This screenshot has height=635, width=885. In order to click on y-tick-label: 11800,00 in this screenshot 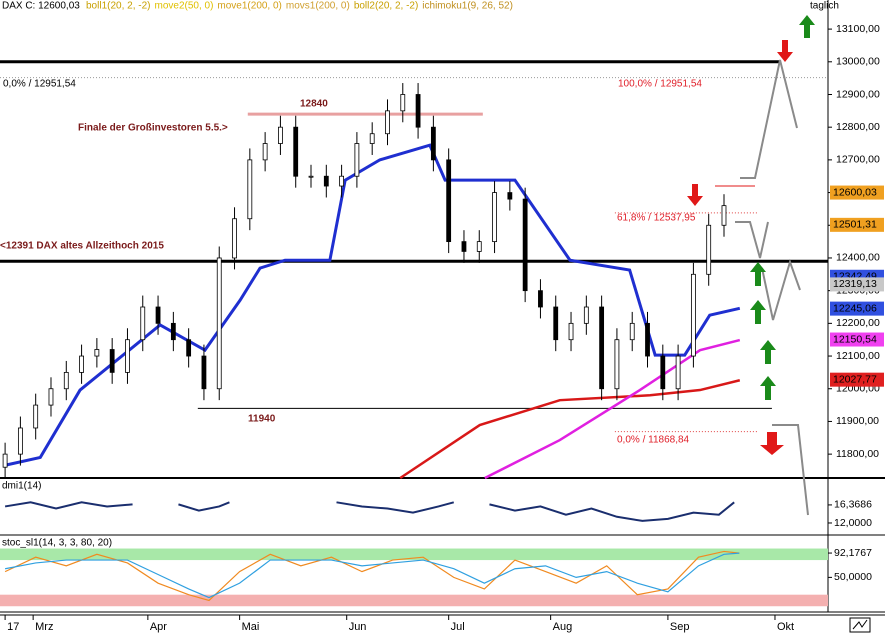, I will do `click(857, 454)`.